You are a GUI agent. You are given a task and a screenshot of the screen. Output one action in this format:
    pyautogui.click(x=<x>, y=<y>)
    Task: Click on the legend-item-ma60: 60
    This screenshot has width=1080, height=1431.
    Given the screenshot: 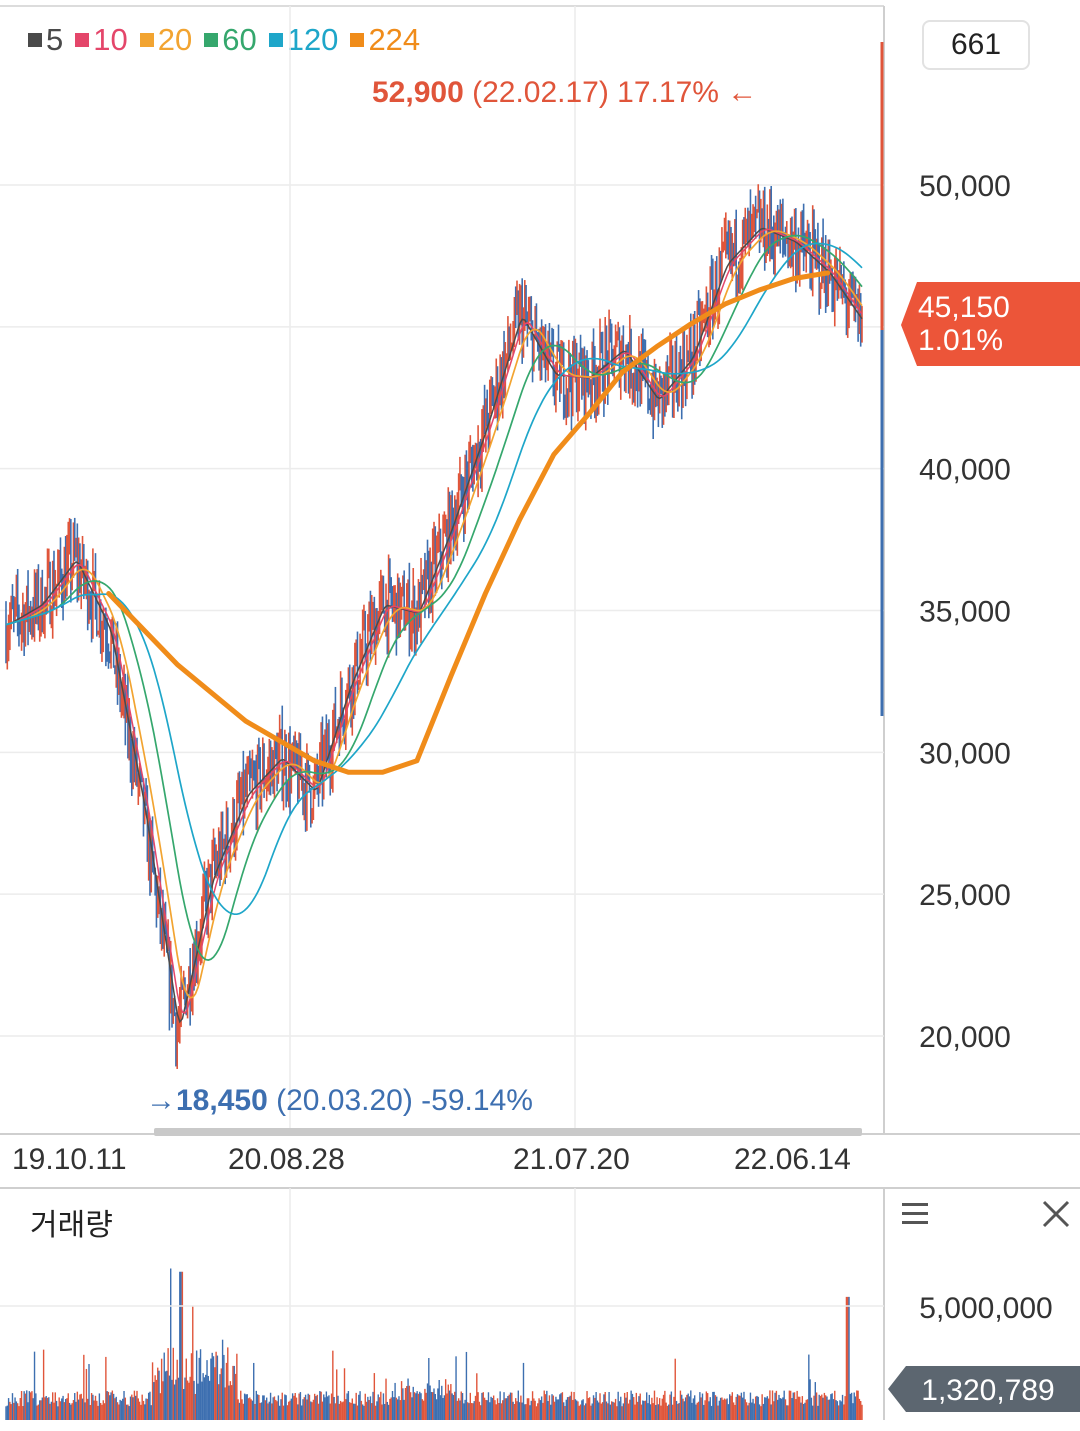 What is the action you would take?
    pyautogui.click(x=230, y=40)
    